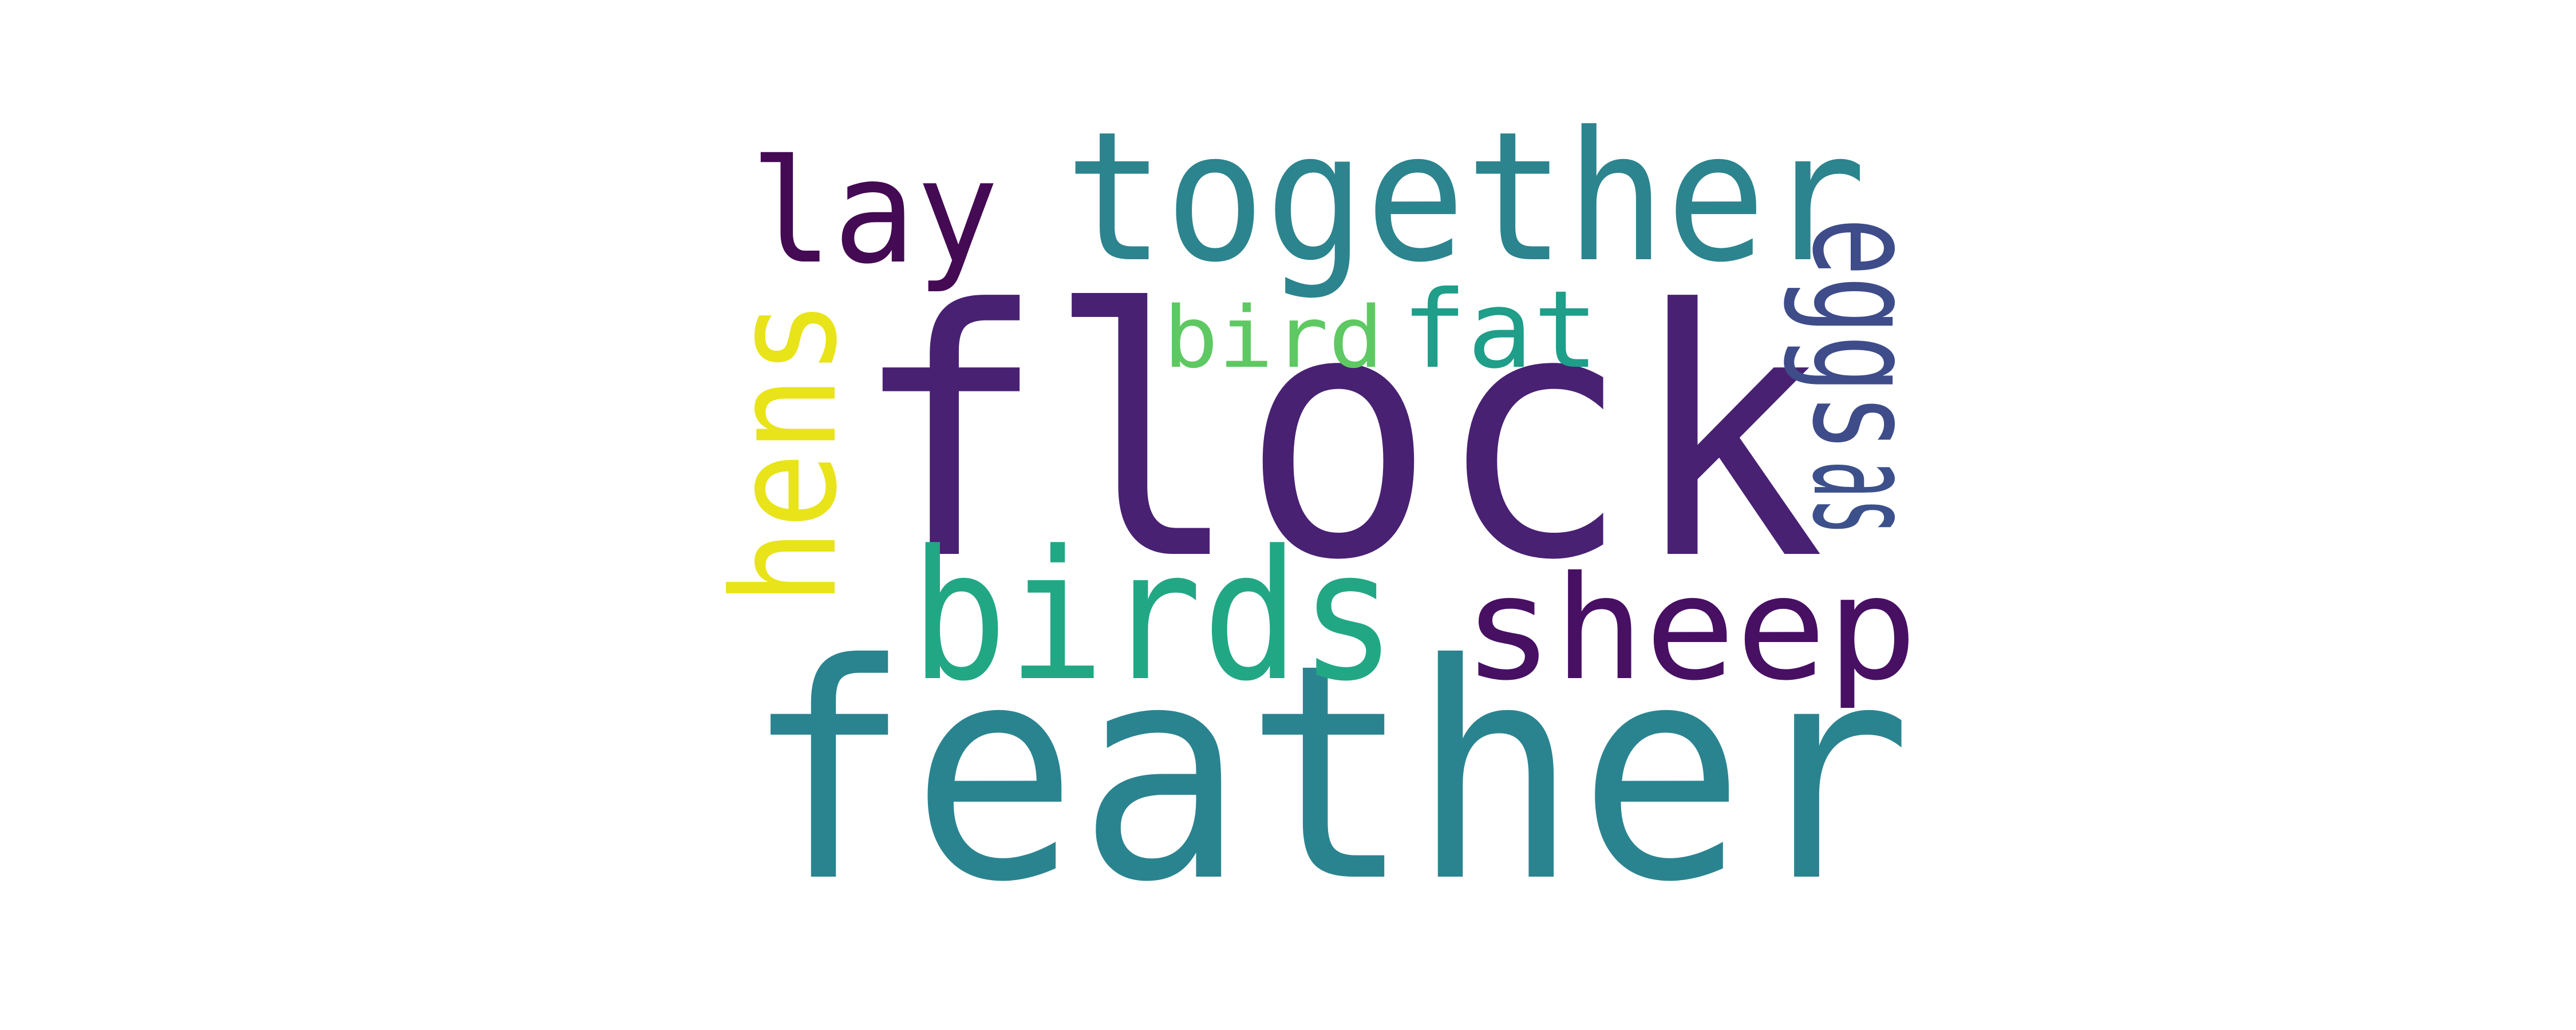 The height and width of the screenshot is (1030, 2576). Describe the element at coordinates (1273, 337) in the screenshot. I see `word-bird: bird` at that location.